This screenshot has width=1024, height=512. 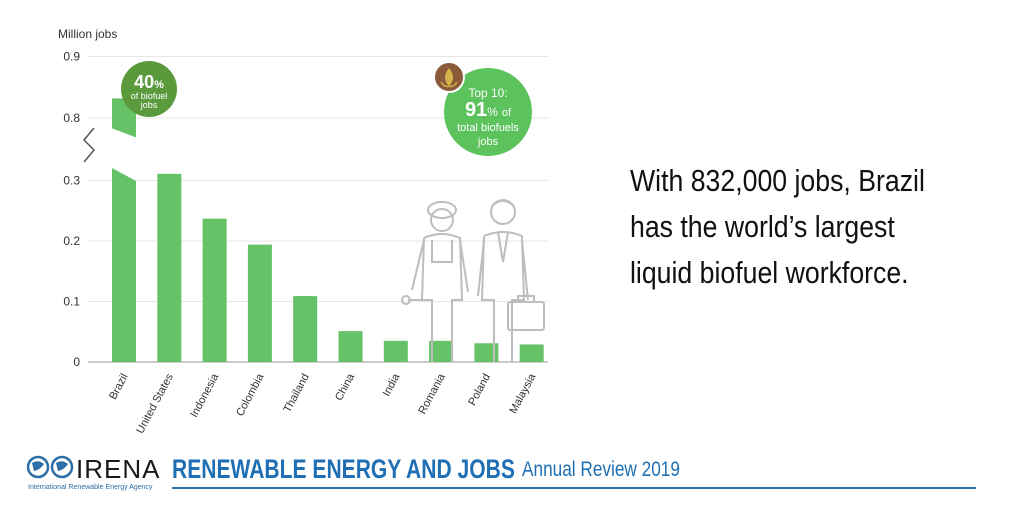 What do you see at coordinates (169, 267) in the screenshot?
I see `bar-united-states` at bounding box center [169, 267].